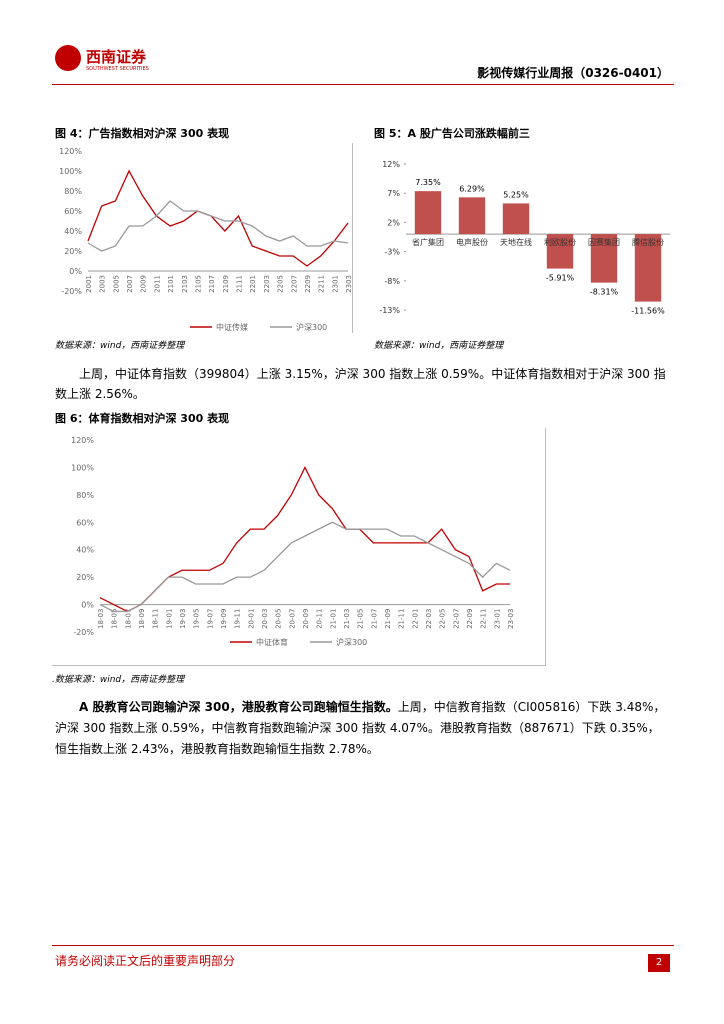 This screenshot has height=1024, width=724. What do you see at coordinates (265, 619) in the screenshot?
I see `x-tick-label: 20-03` at bounding box center [265, 619].